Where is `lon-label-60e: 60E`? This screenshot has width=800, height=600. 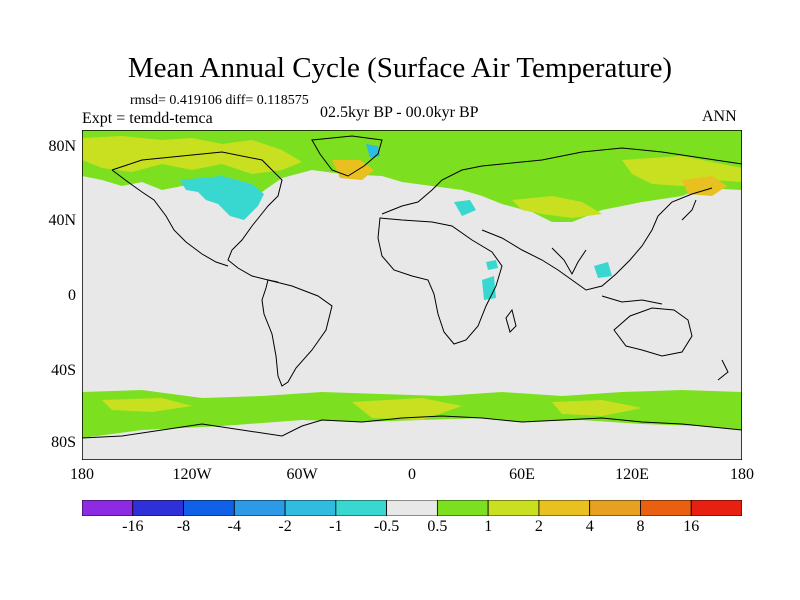 lon-label-60e: 60E is located at coordinates (522, 474).